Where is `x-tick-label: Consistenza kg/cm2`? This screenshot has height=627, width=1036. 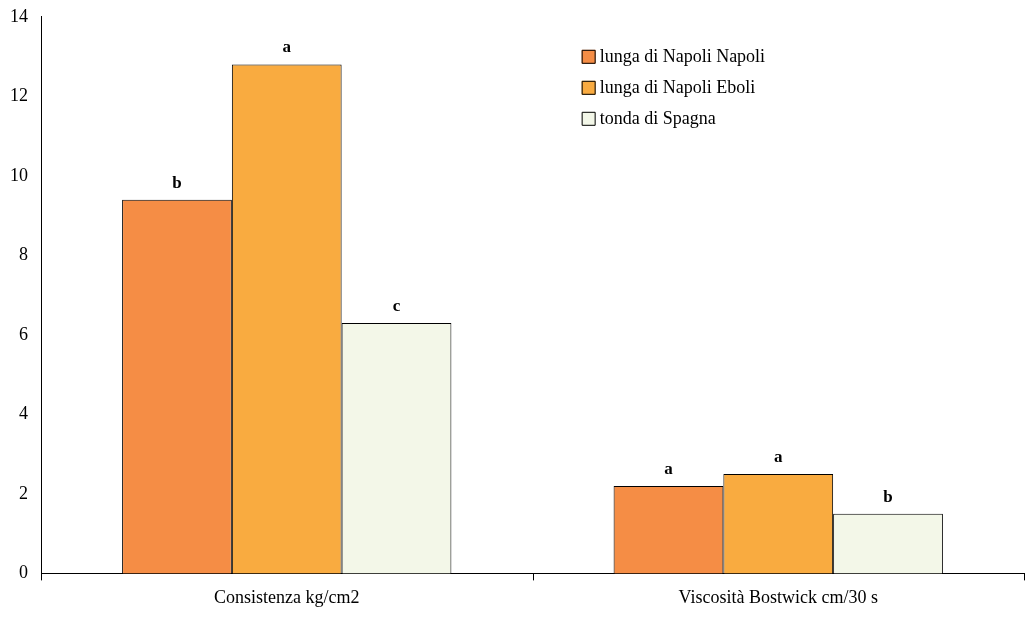 x-tick-label: Consistenza kg/cm2 is located at coordinates (287, 596).